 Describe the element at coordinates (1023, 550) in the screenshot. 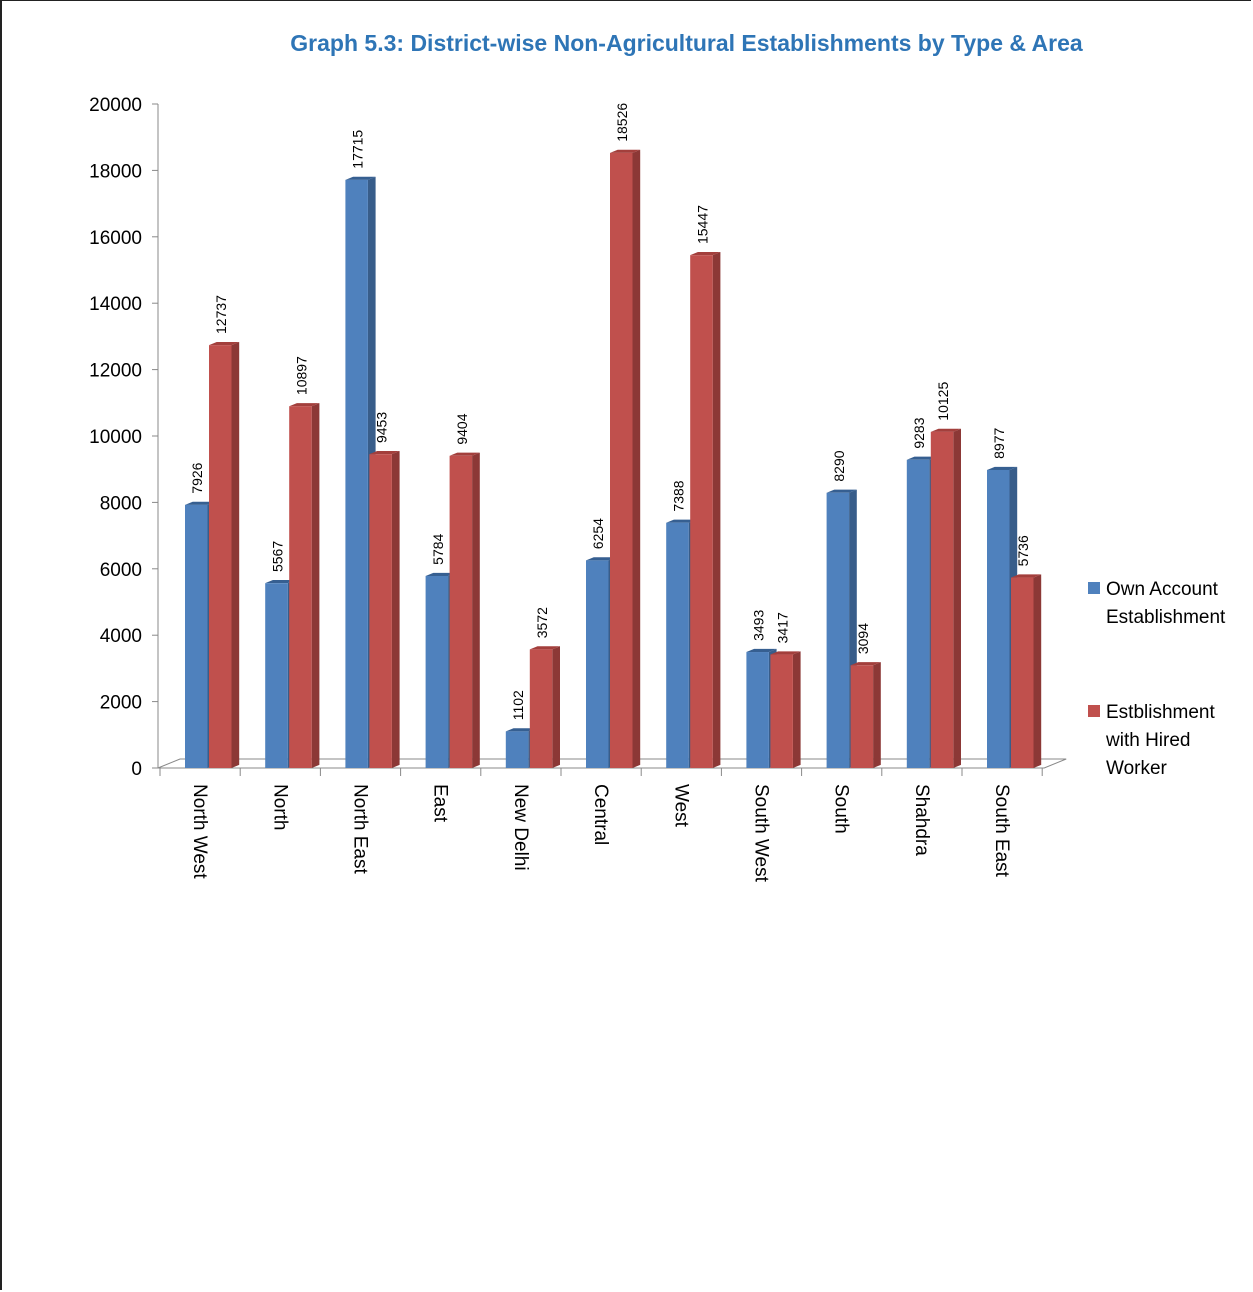

I see `data-label: 5736` at that location.